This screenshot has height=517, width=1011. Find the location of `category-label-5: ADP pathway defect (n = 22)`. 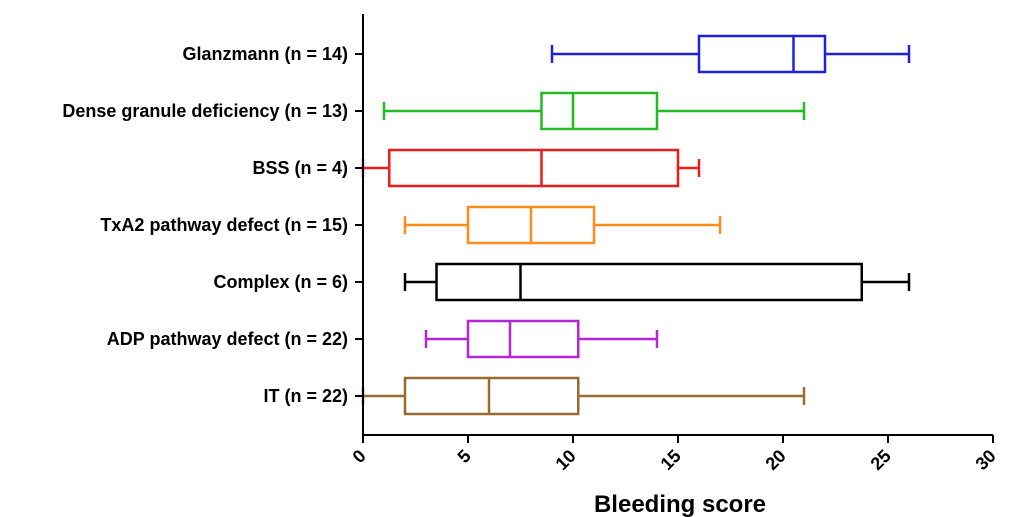

category-label-5: ADP pathway defect (n = 22) is located at coordinates (227, 339).